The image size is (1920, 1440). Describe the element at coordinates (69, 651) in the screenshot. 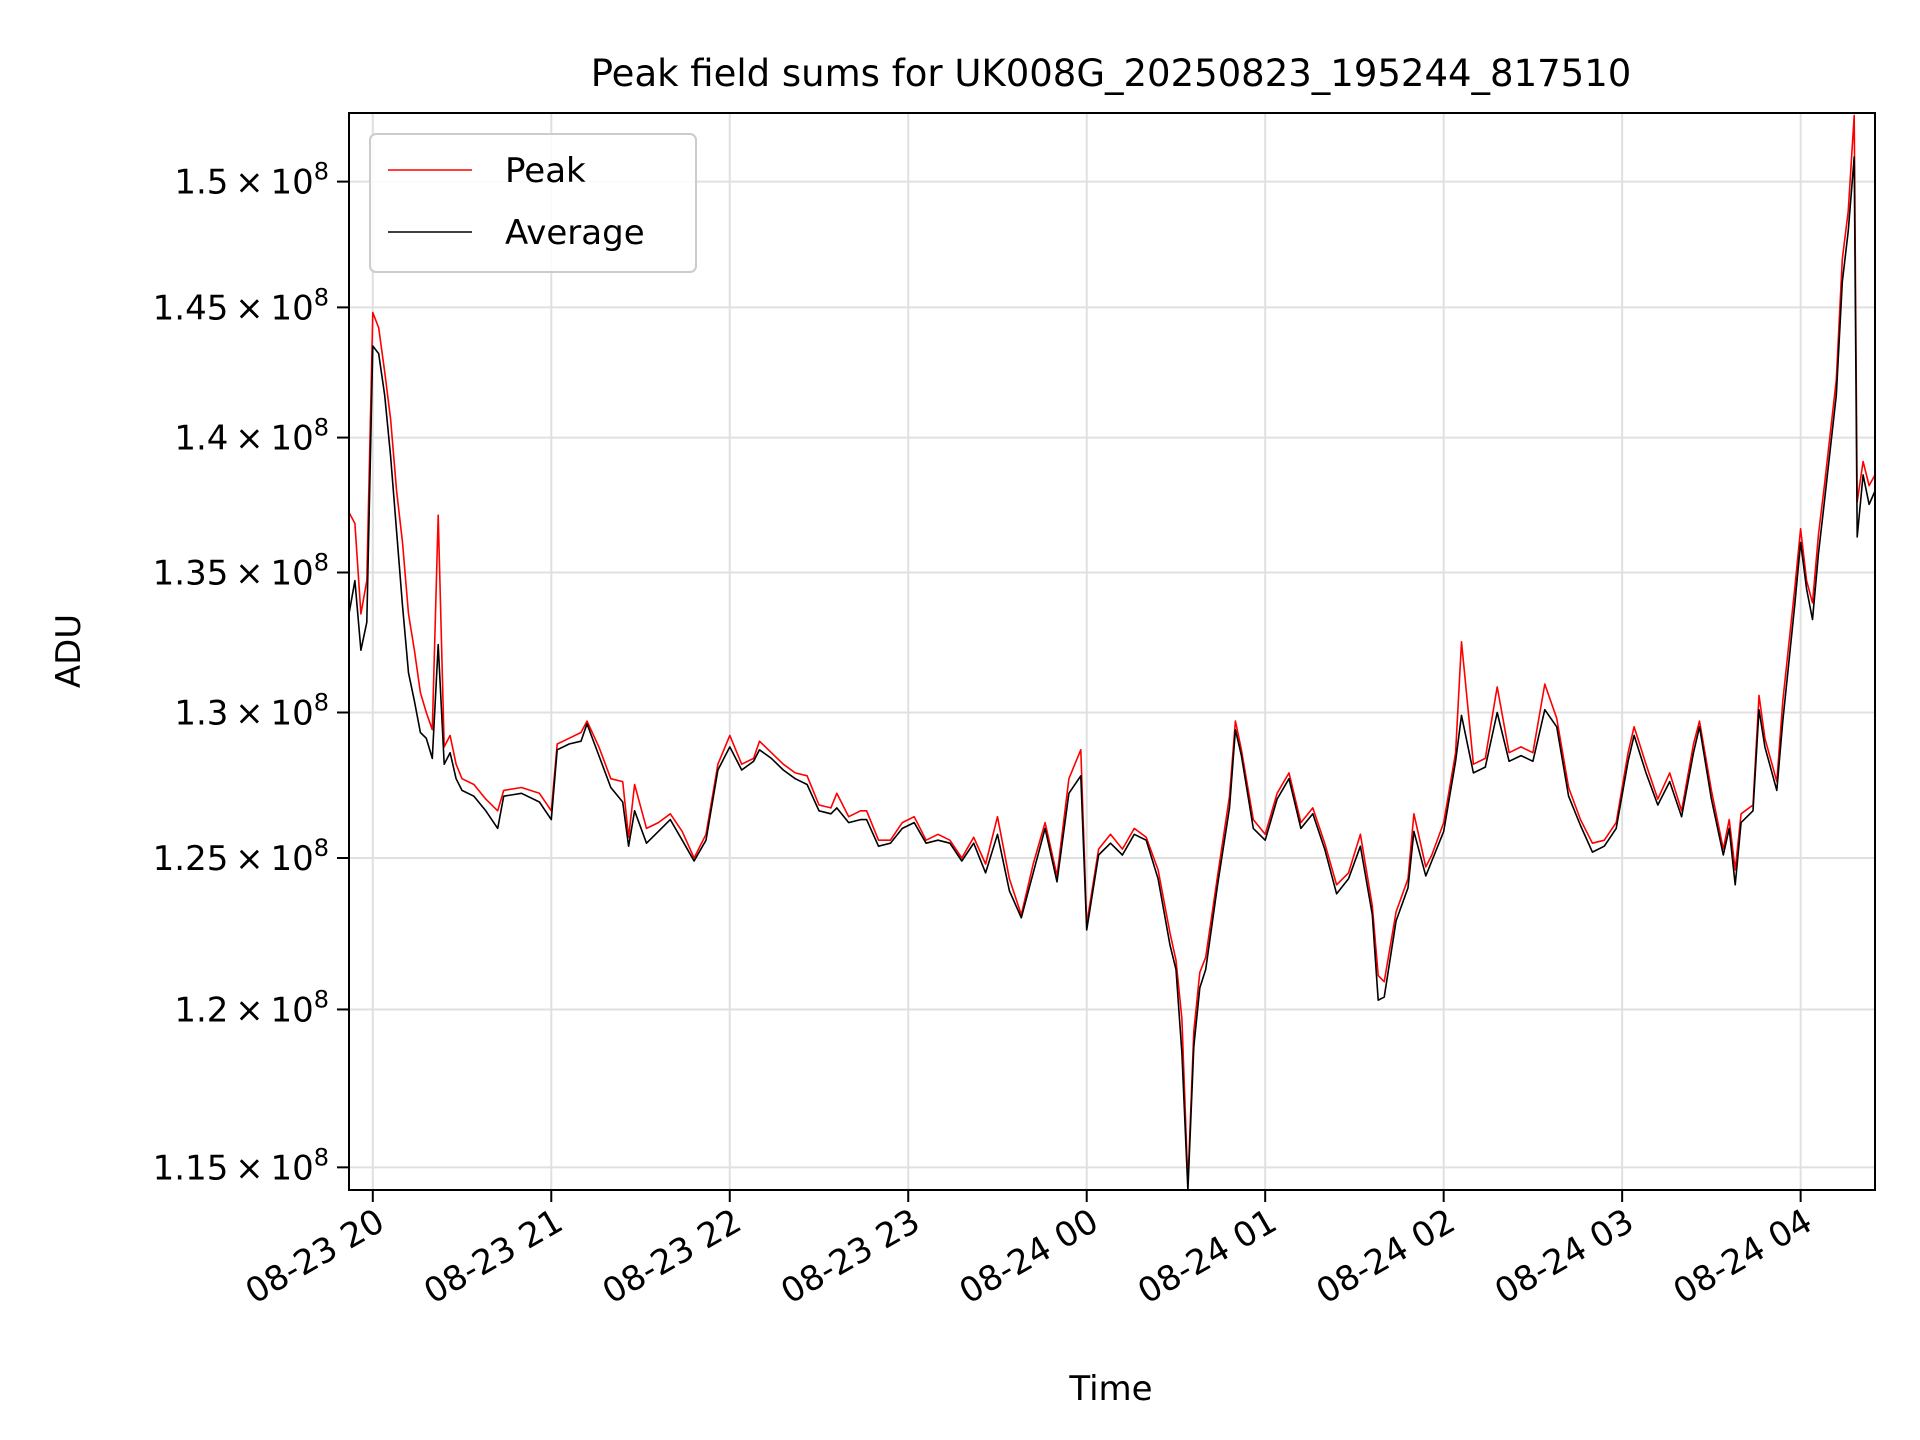

I see `y-axis-label: ADU` at that location.